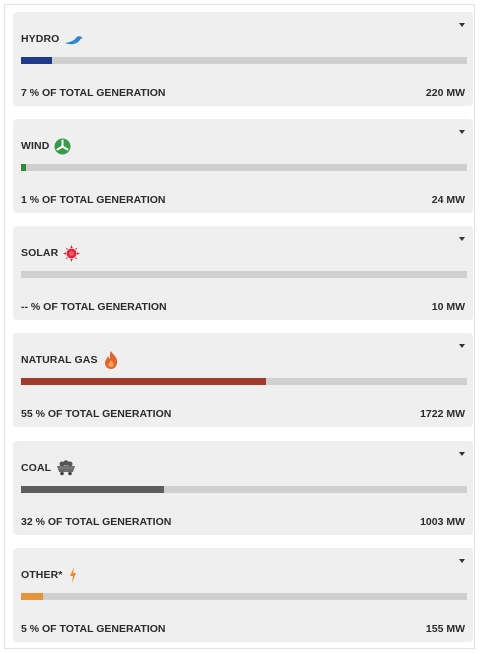  Describe the element at coordinates (66, 468) in the screenshot. I see `coal-cart-icon` at that location.